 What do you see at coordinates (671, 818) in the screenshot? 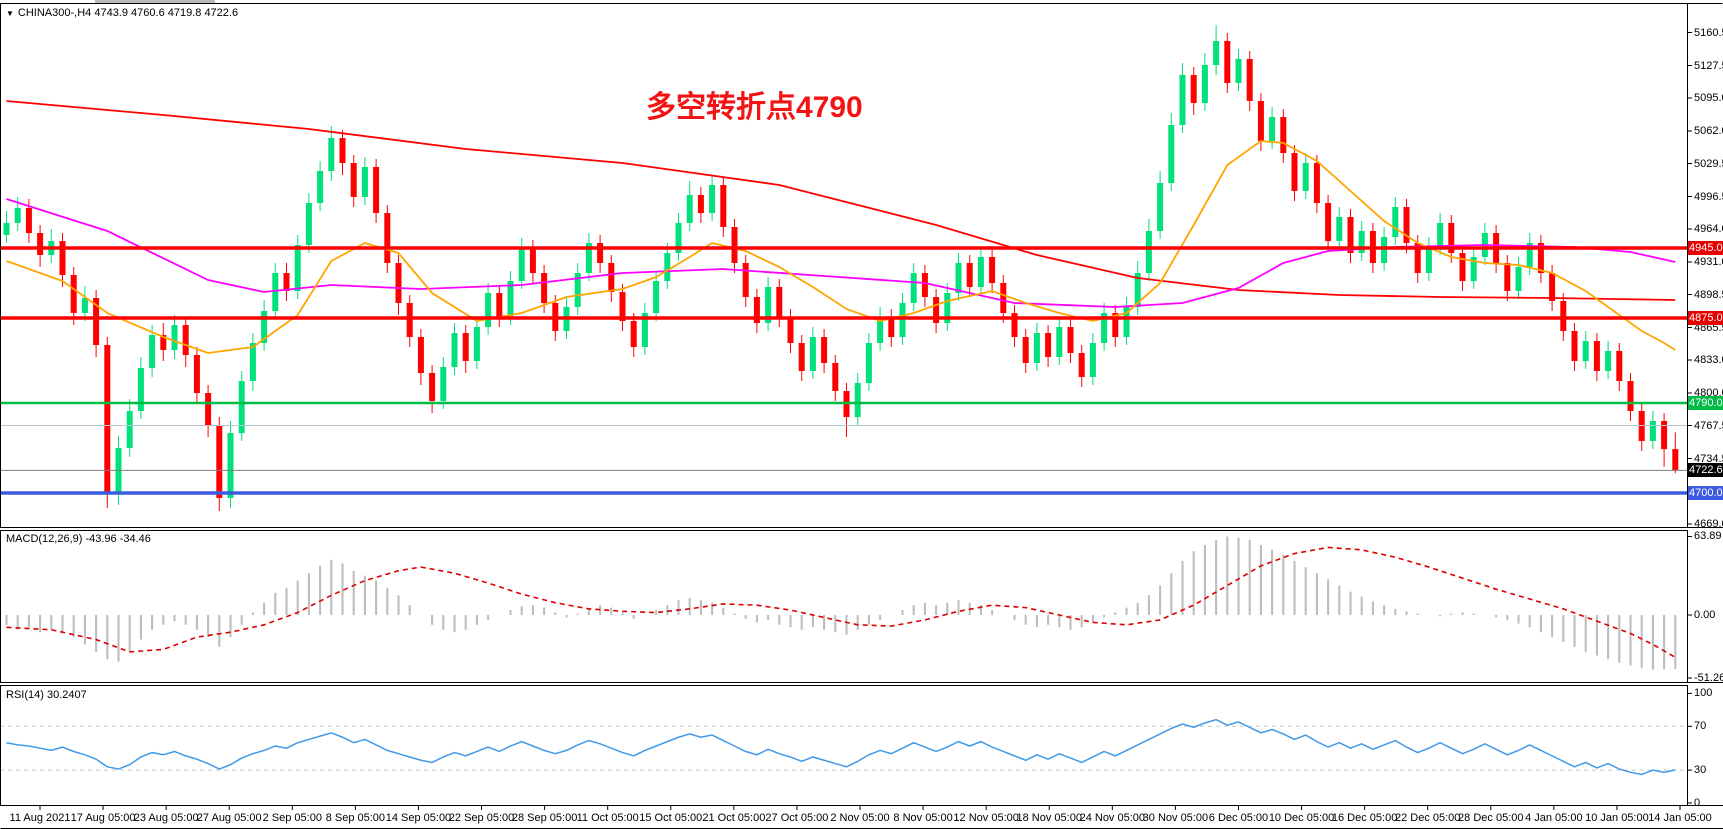
I see `time-tick-label: 15 Oct 05:00` at bounding box center [671, 818].